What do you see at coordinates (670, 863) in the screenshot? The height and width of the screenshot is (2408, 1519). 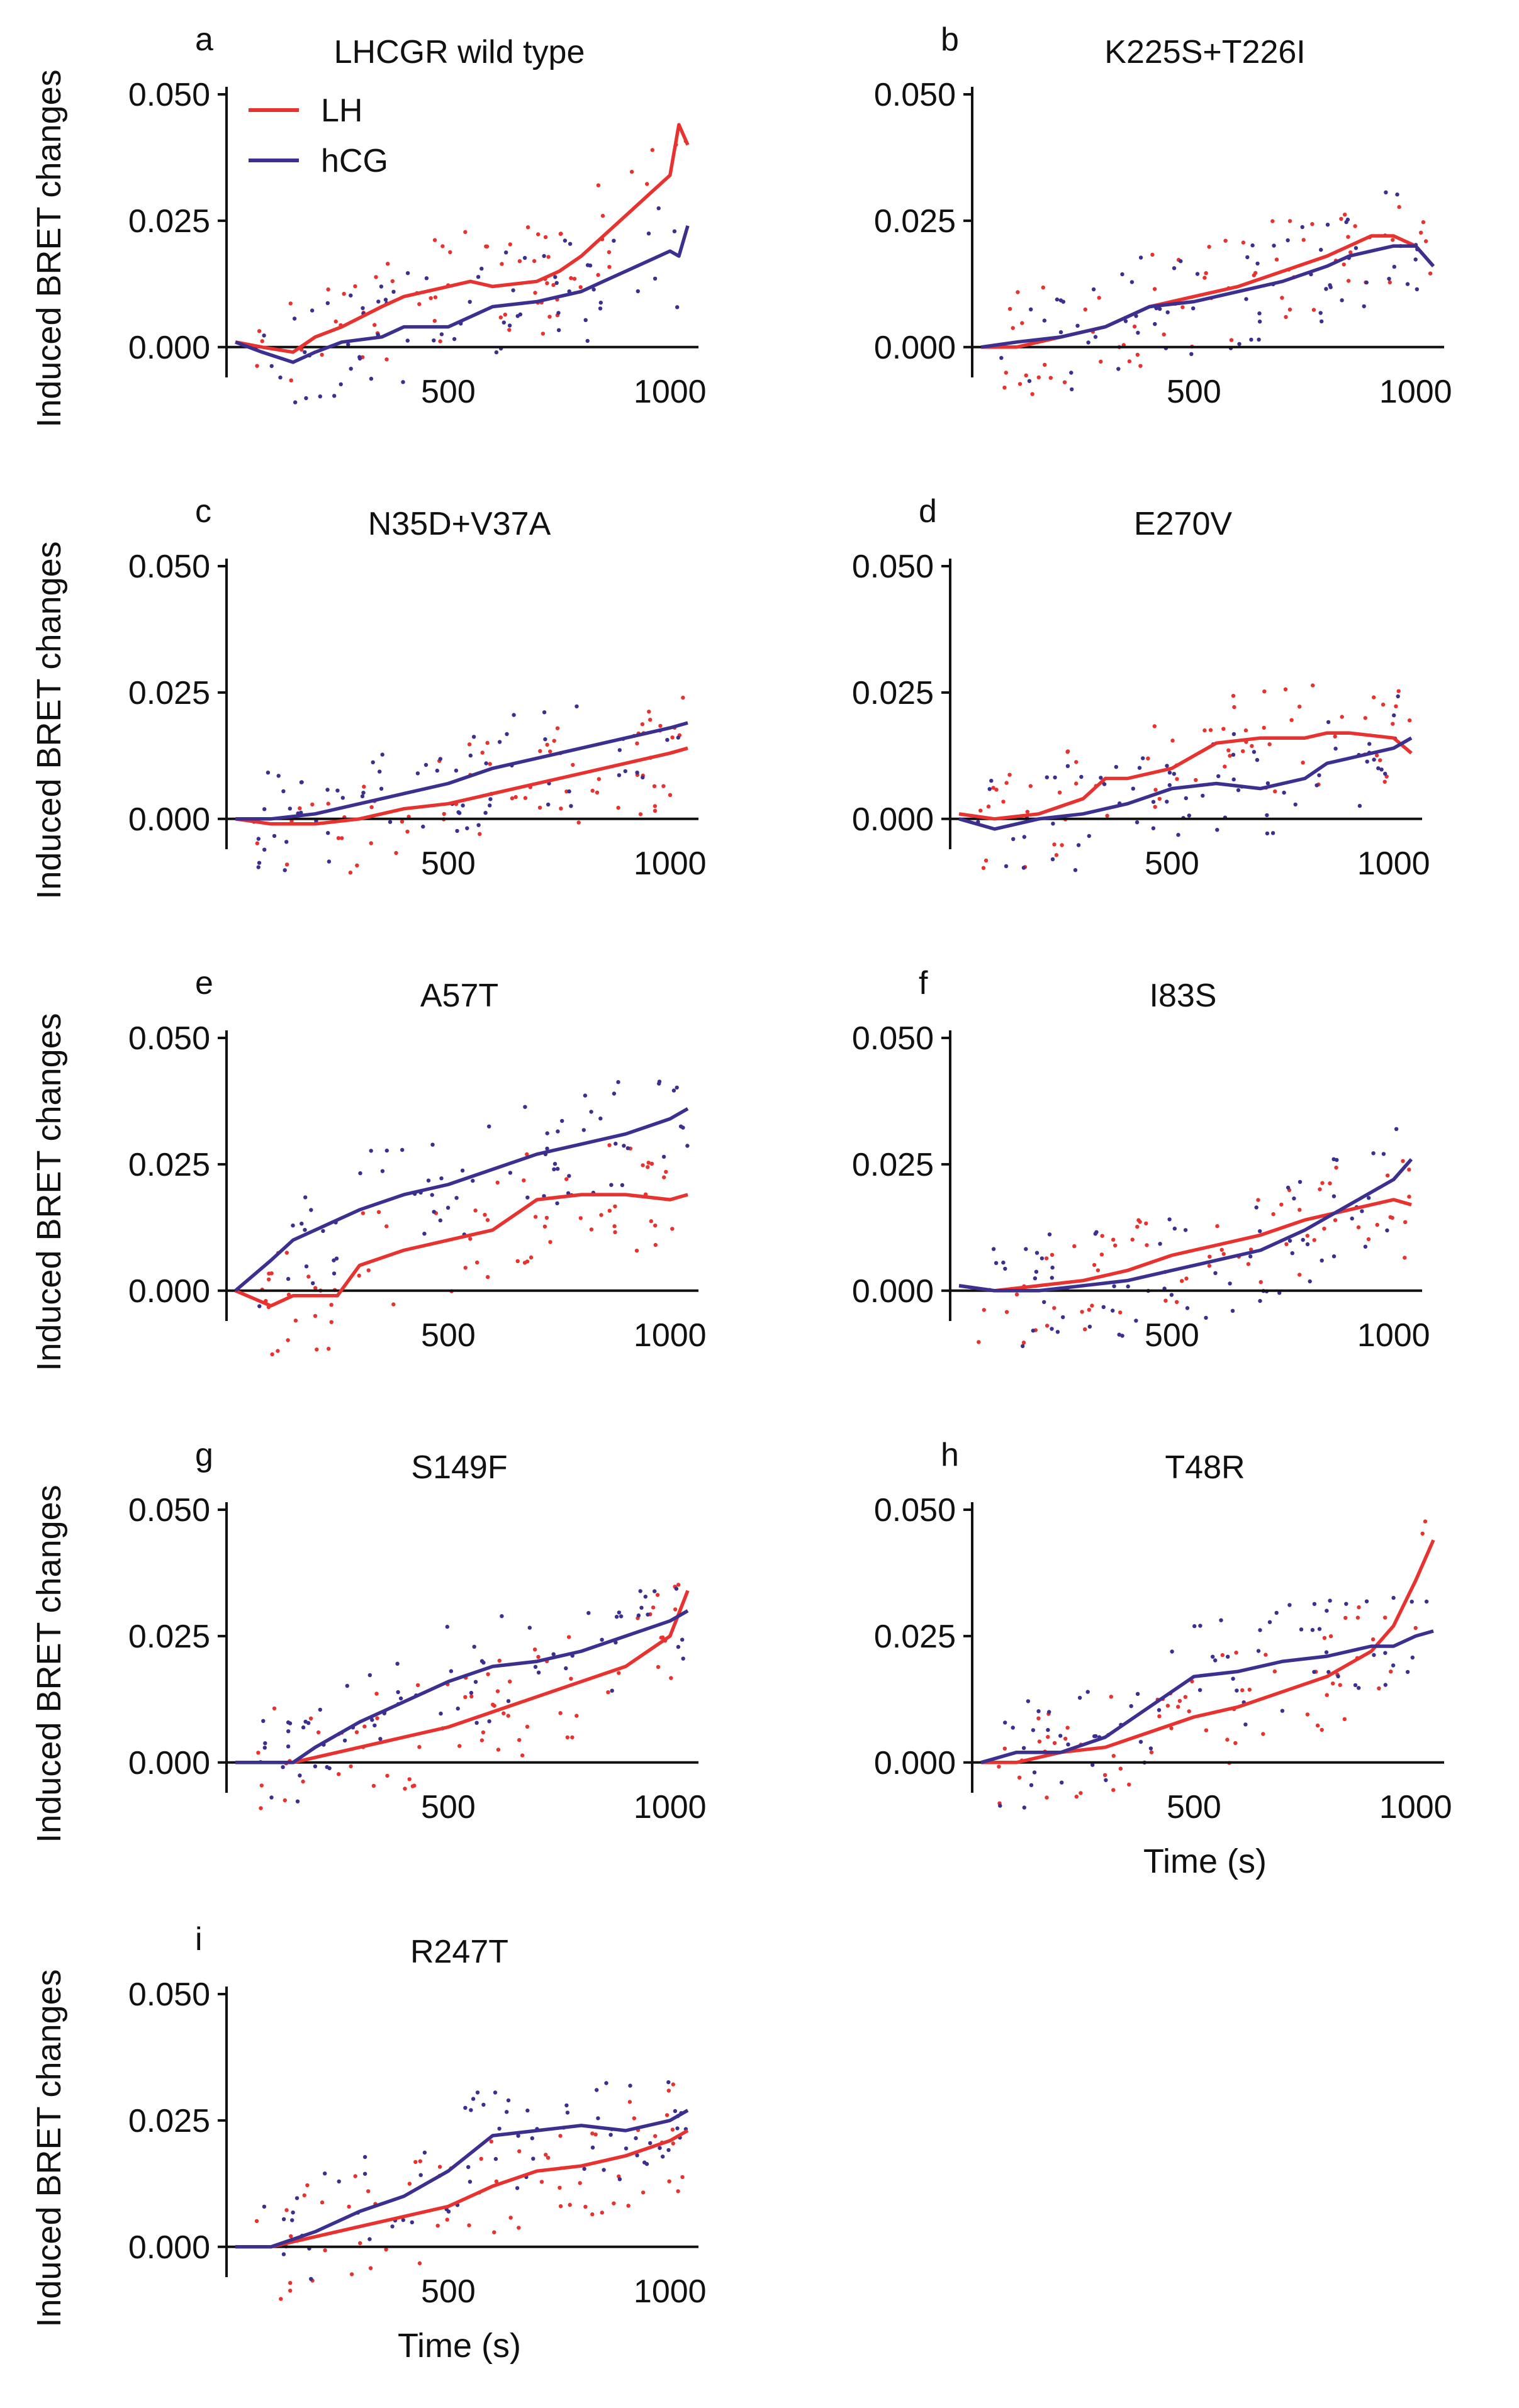 I see `x-tick-label: 1000` at bounding box center [670, 863].